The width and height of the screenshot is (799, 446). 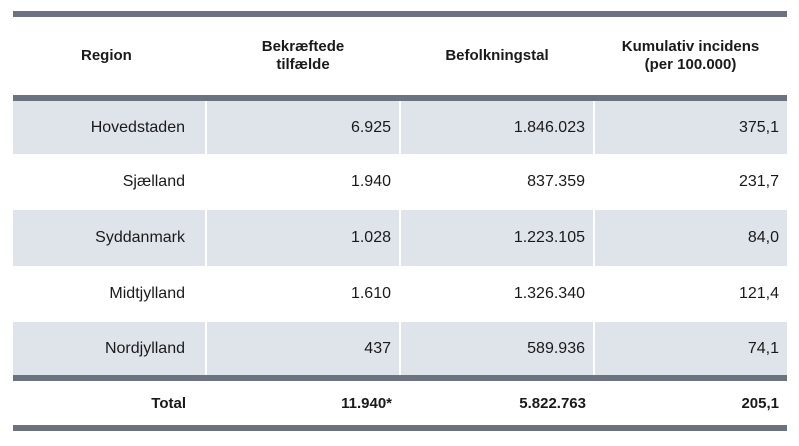 I want to click on header-population: Befolkningstal, so click(x=497, y=55).